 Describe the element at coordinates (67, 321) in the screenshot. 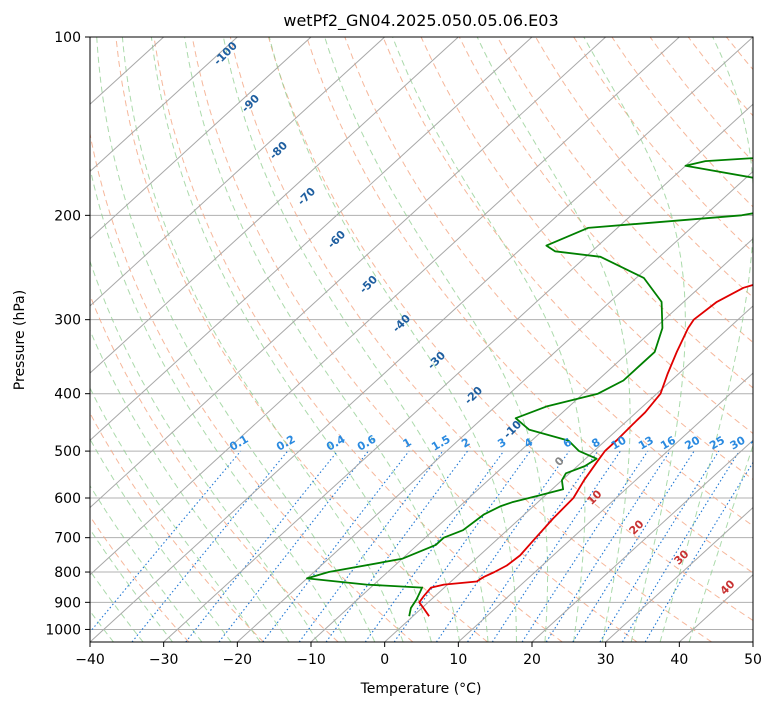

I see `y-tick-label: 300` at that location.